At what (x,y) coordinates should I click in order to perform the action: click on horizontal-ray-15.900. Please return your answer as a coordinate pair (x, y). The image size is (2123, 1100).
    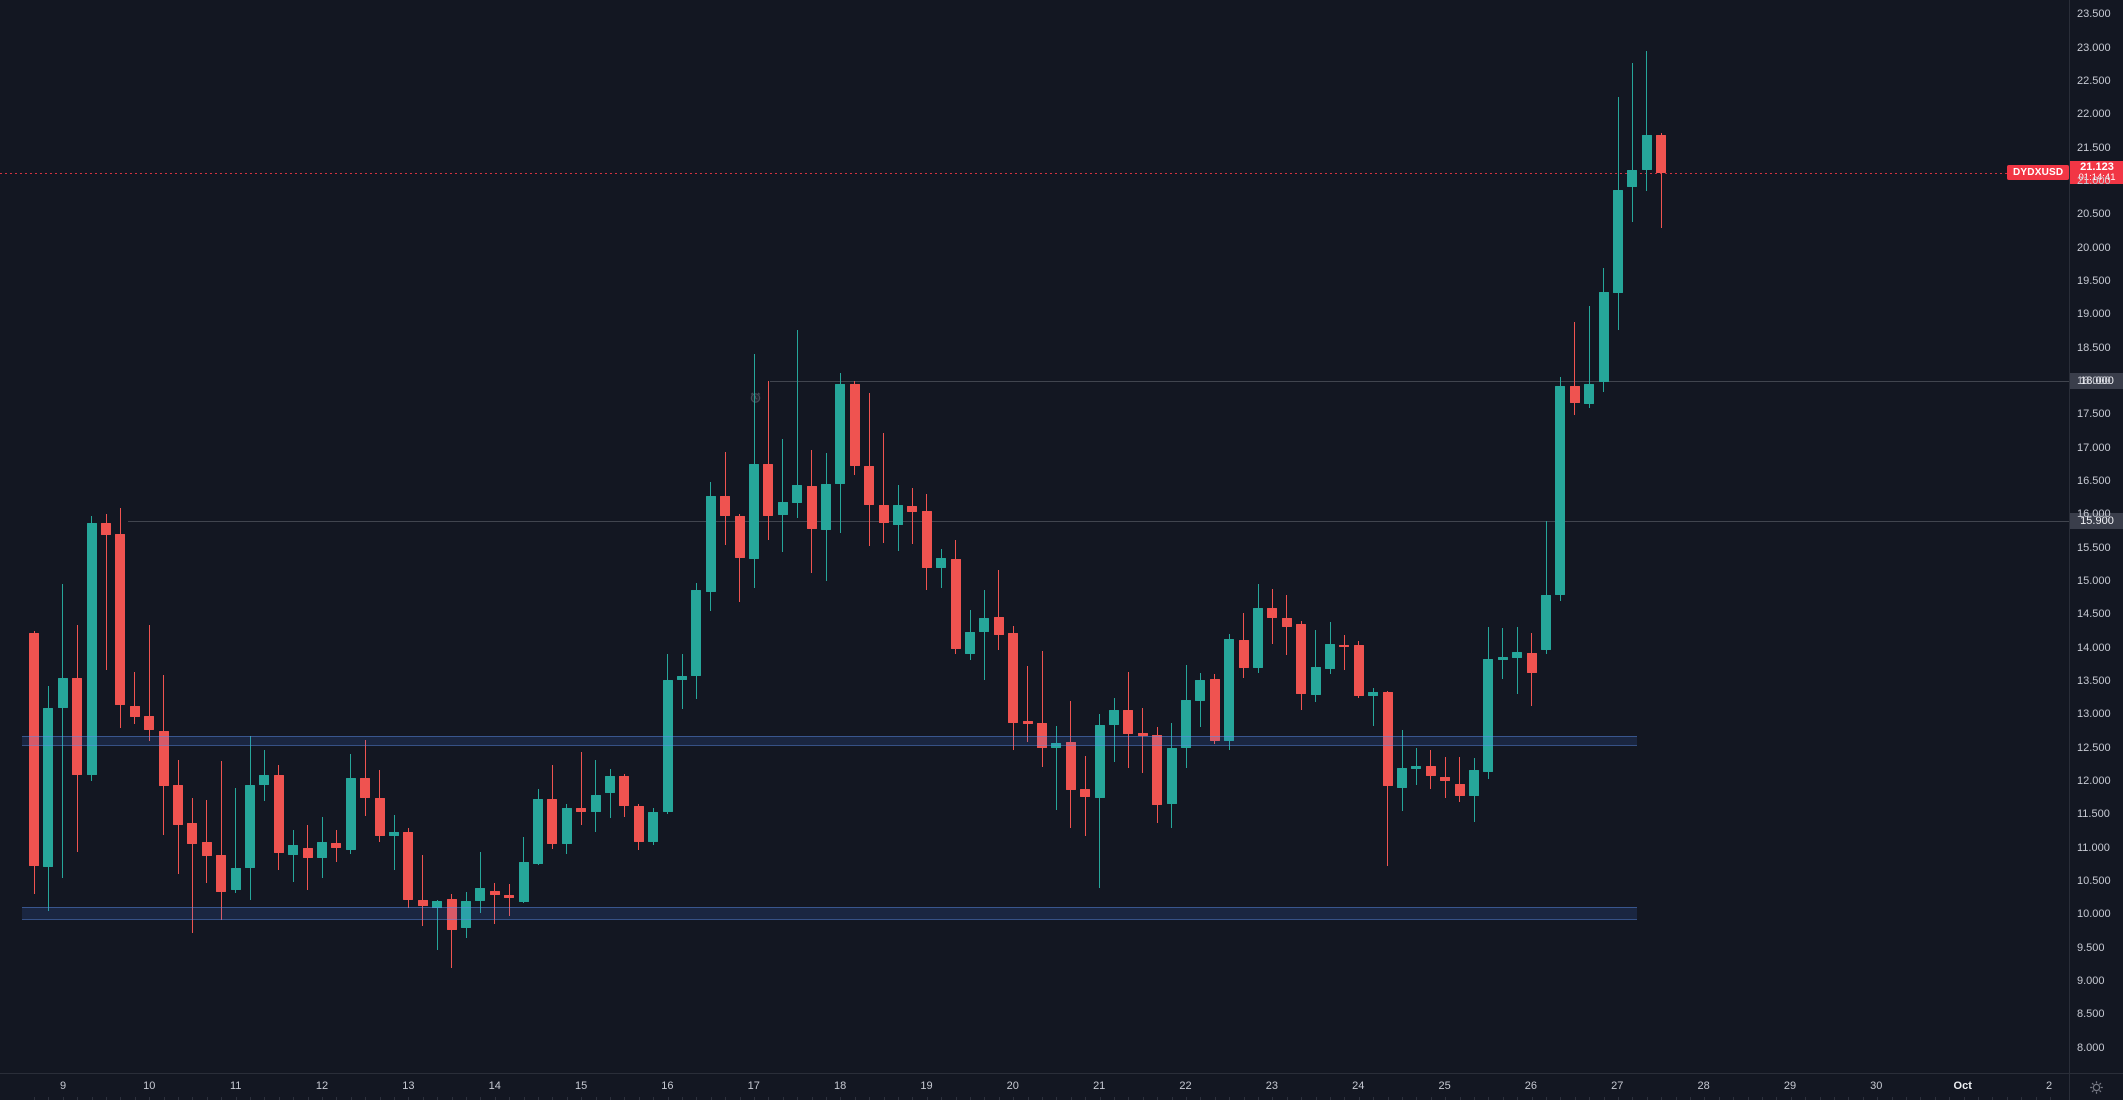
    Looking at the image, I should click on (1098, 521).